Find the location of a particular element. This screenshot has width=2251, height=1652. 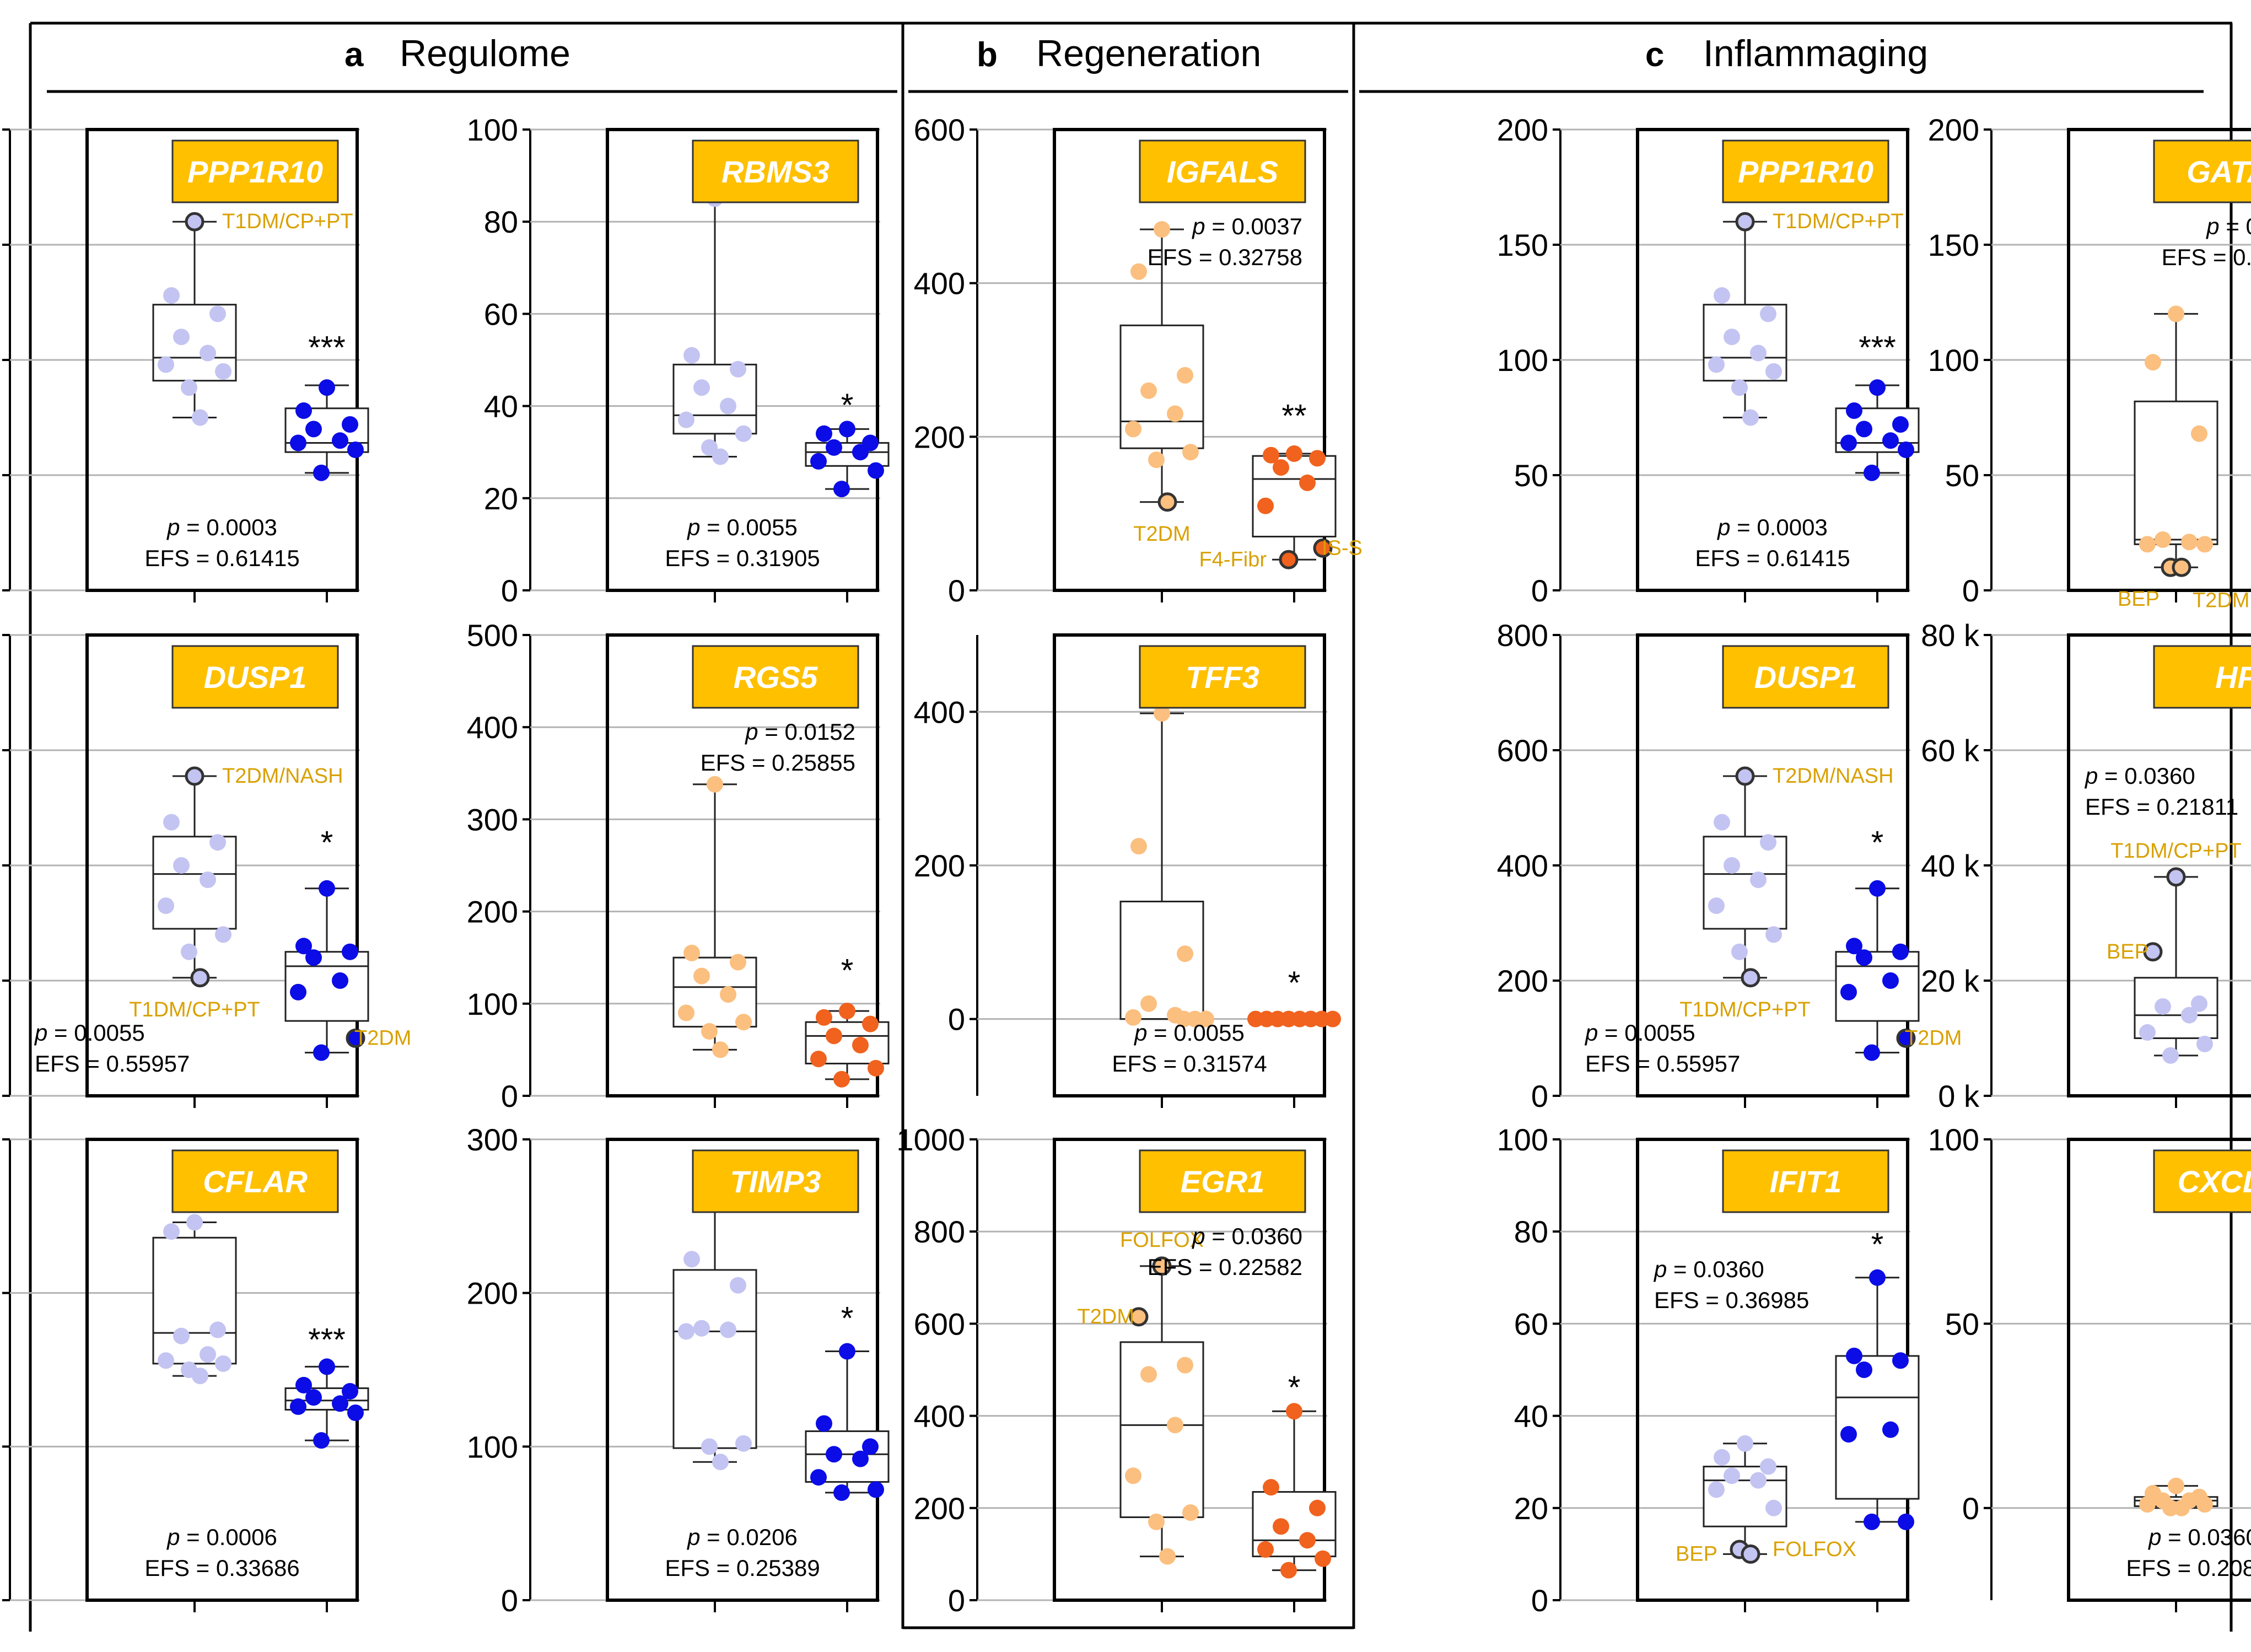

p-value: p = 0.0055 is located at coordinates (1189, 1033).